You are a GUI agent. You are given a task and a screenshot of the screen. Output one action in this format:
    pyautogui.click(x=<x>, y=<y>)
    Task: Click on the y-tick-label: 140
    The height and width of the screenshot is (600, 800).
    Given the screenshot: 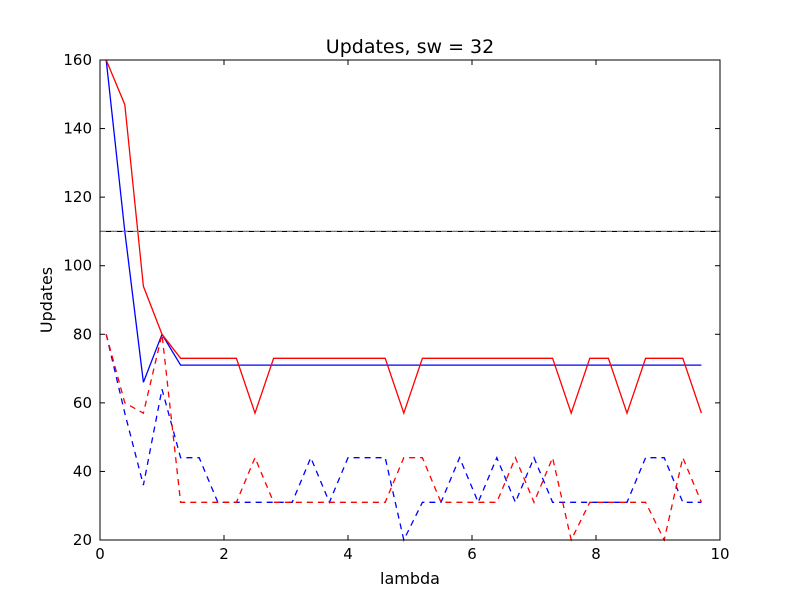 What is the action you would take?
    pyautogui.click(x=77, y=129)
    